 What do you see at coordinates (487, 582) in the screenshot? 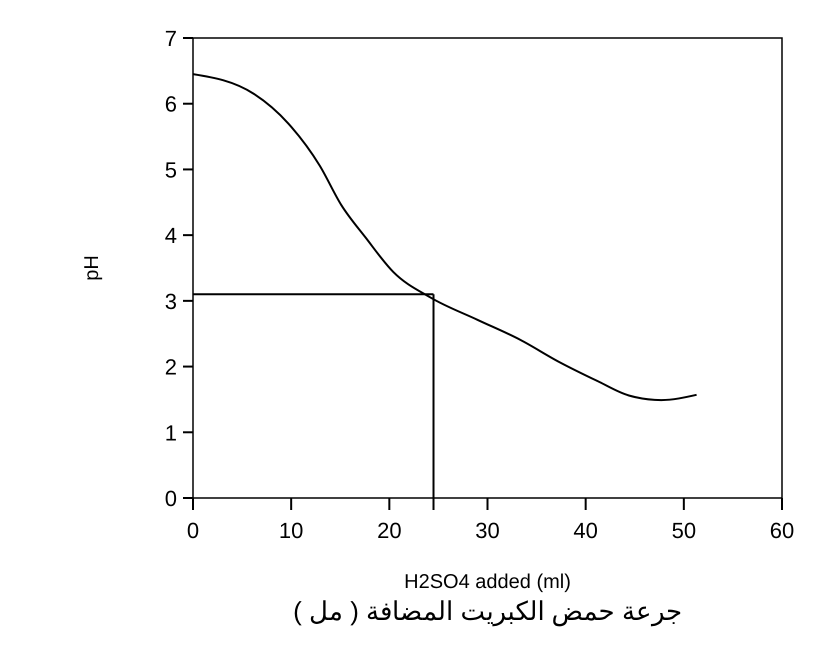
I see `x-axis-title: H2SO4 added (ml)` at bounding box center [487, 582].